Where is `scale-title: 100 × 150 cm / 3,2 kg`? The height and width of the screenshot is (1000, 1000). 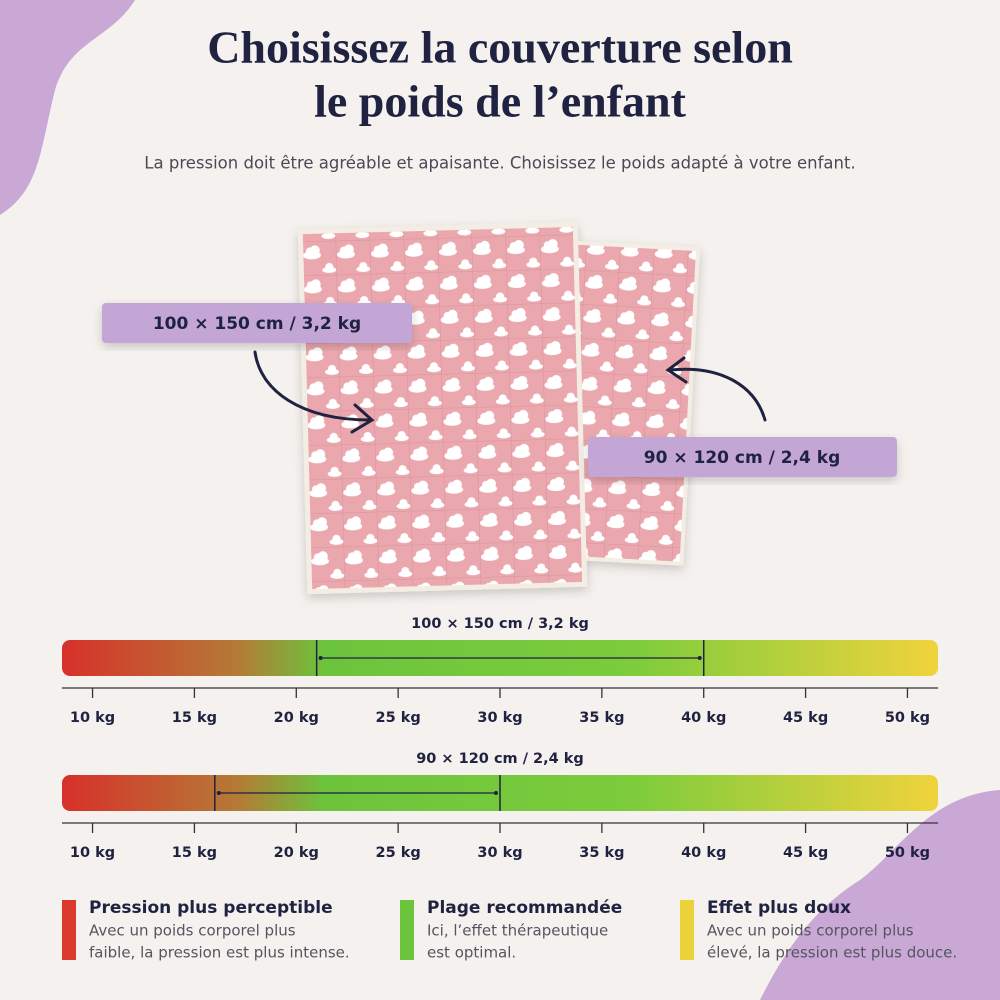 scale-title: 100 × 150 cm / 3,2 kg is located at coordinates (500, 624).